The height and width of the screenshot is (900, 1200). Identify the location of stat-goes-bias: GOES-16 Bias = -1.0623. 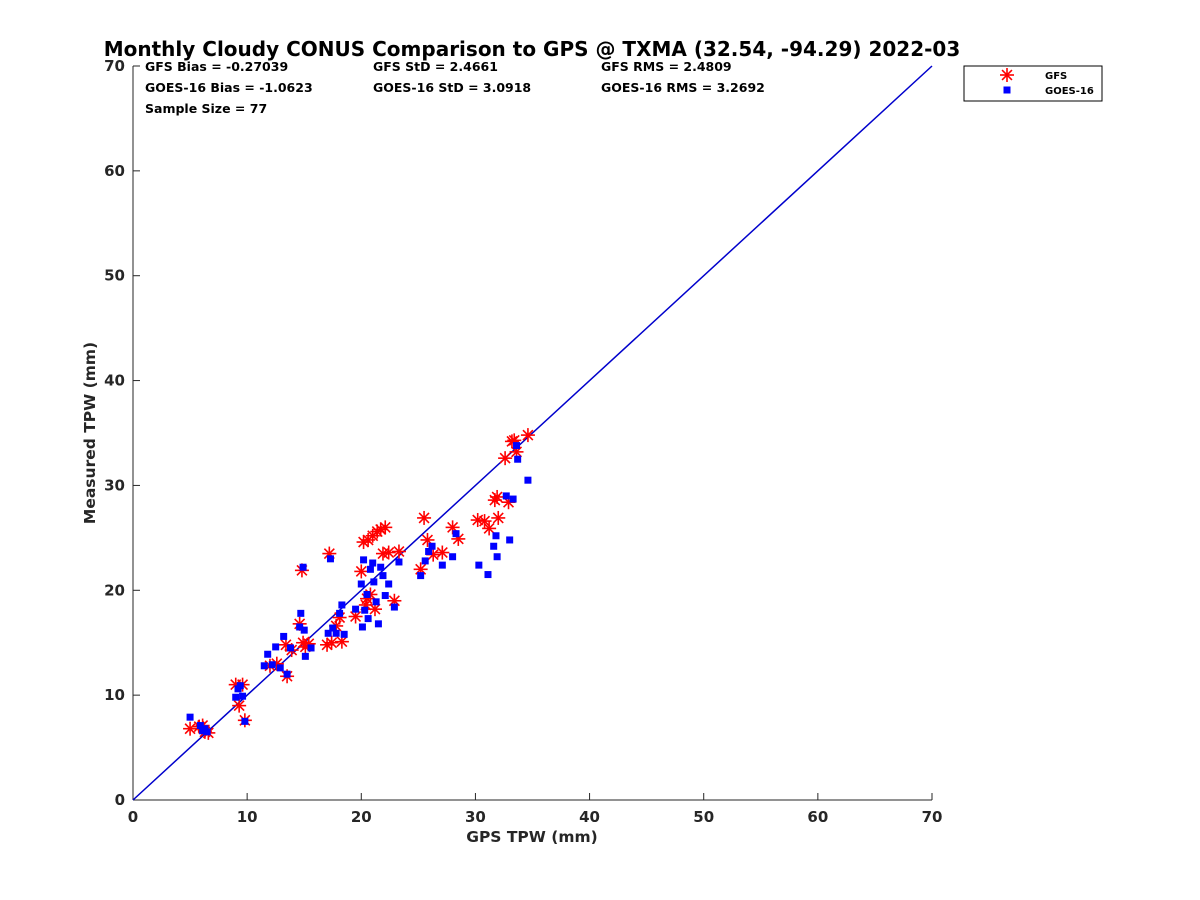
(229, 87).